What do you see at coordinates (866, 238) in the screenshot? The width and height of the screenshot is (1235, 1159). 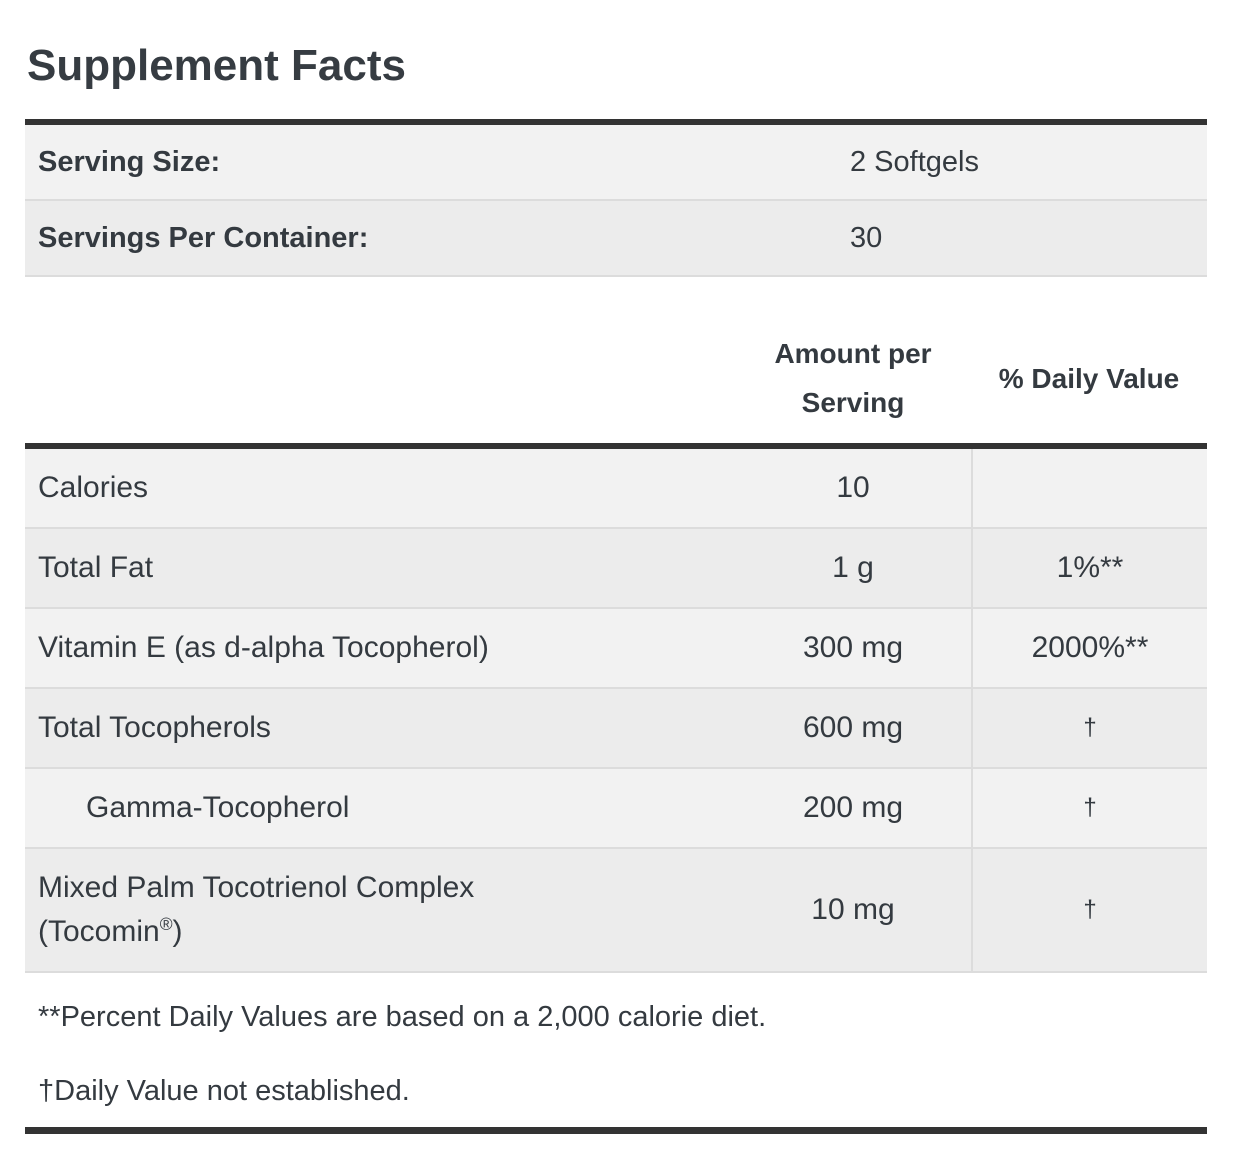 I see `serving-row-value: 30` at bounding box center [866, 238].